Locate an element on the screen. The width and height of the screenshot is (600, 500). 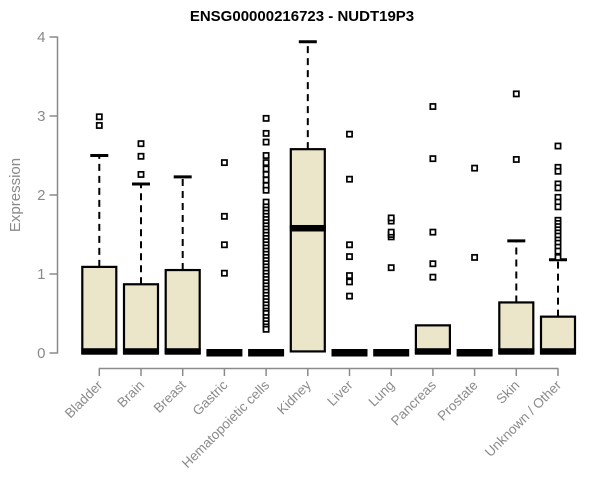
x-category-label: Unknown / Other is located at coordinates (523, 418).